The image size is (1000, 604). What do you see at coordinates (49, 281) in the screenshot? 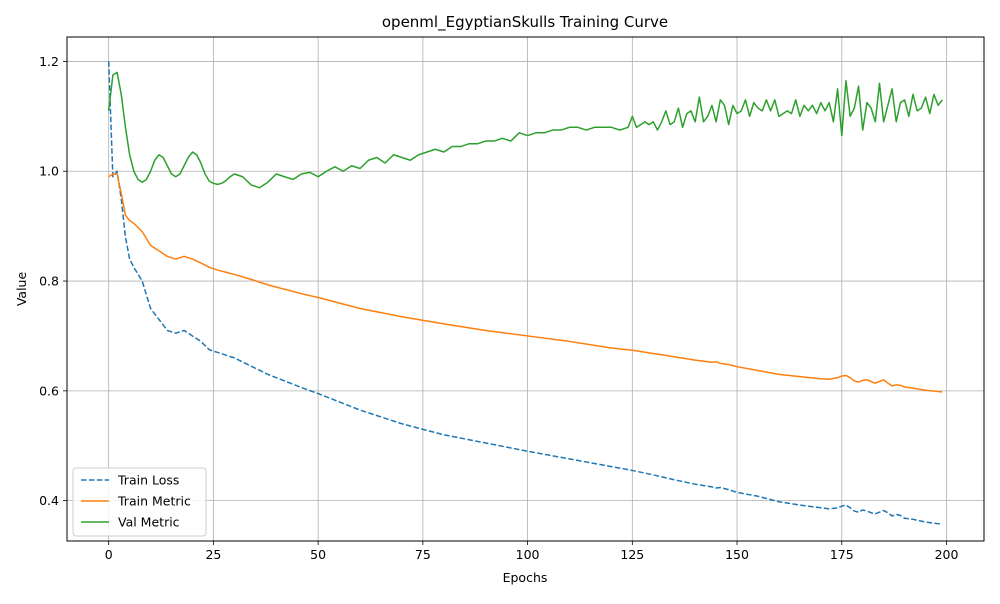
I see `y-tick-label: 0.8` at bounding box center [49, 281].